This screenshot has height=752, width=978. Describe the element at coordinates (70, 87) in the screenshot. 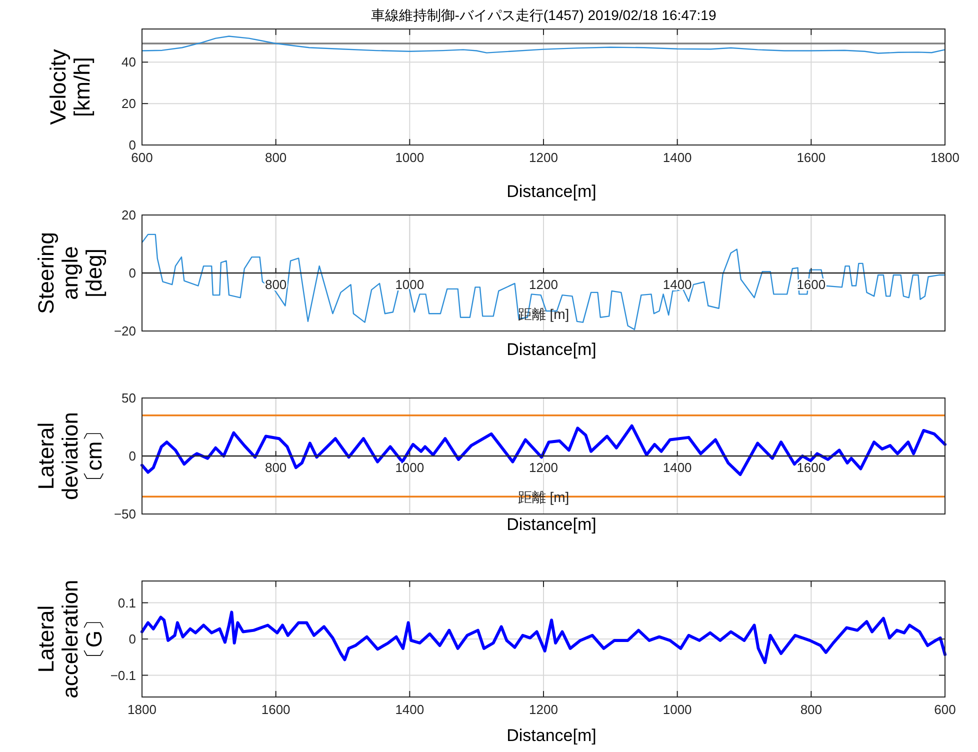

I see `y-axis-title: Velocity [km/h]` at that location.